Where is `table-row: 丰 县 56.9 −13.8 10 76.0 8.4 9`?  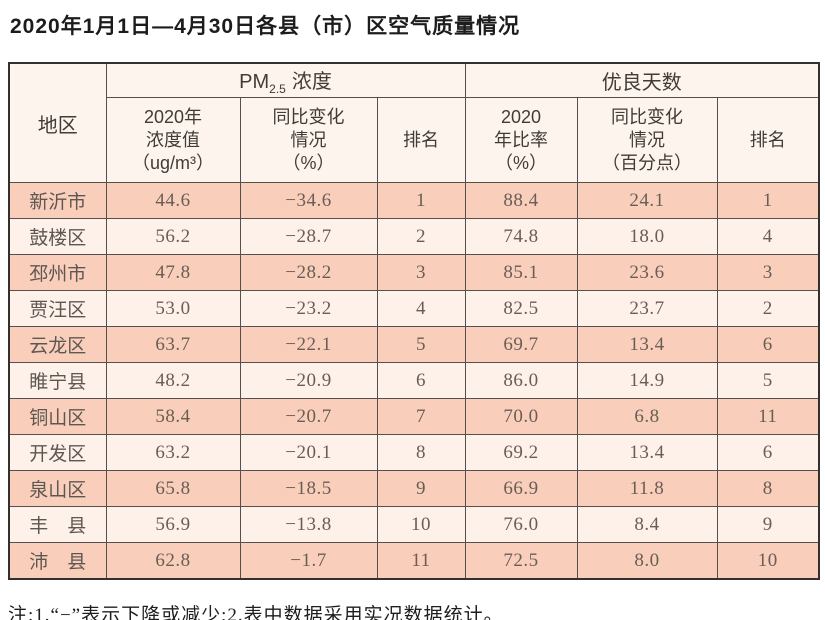 table-row: 丰 县 56.9 −13.8 10 76.0 8.4 9 is located at coordinates (414, 524).